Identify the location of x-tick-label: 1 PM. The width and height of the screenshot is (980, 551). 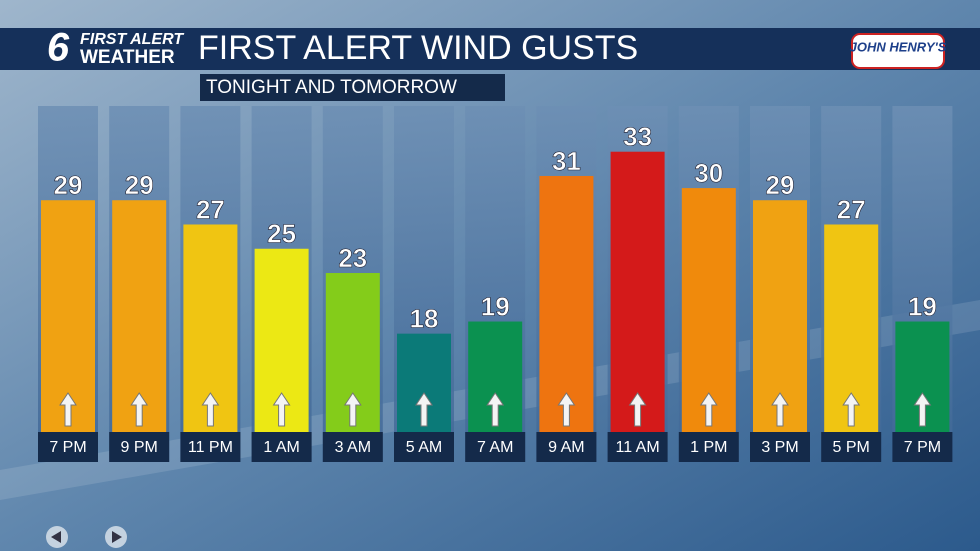
(708, 447).